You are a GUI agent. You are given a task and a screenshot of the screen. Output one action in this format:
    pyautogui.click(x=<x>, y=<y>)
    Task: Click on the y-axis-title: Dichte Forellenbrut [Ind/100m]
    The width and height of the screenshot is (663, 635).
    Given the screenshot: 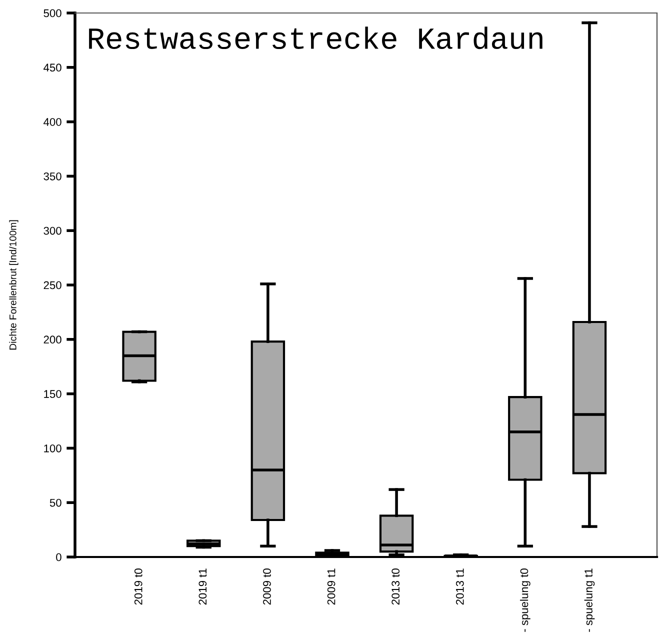 What is the action you would take?
    pyautogui.click(x=13, y=285)
    